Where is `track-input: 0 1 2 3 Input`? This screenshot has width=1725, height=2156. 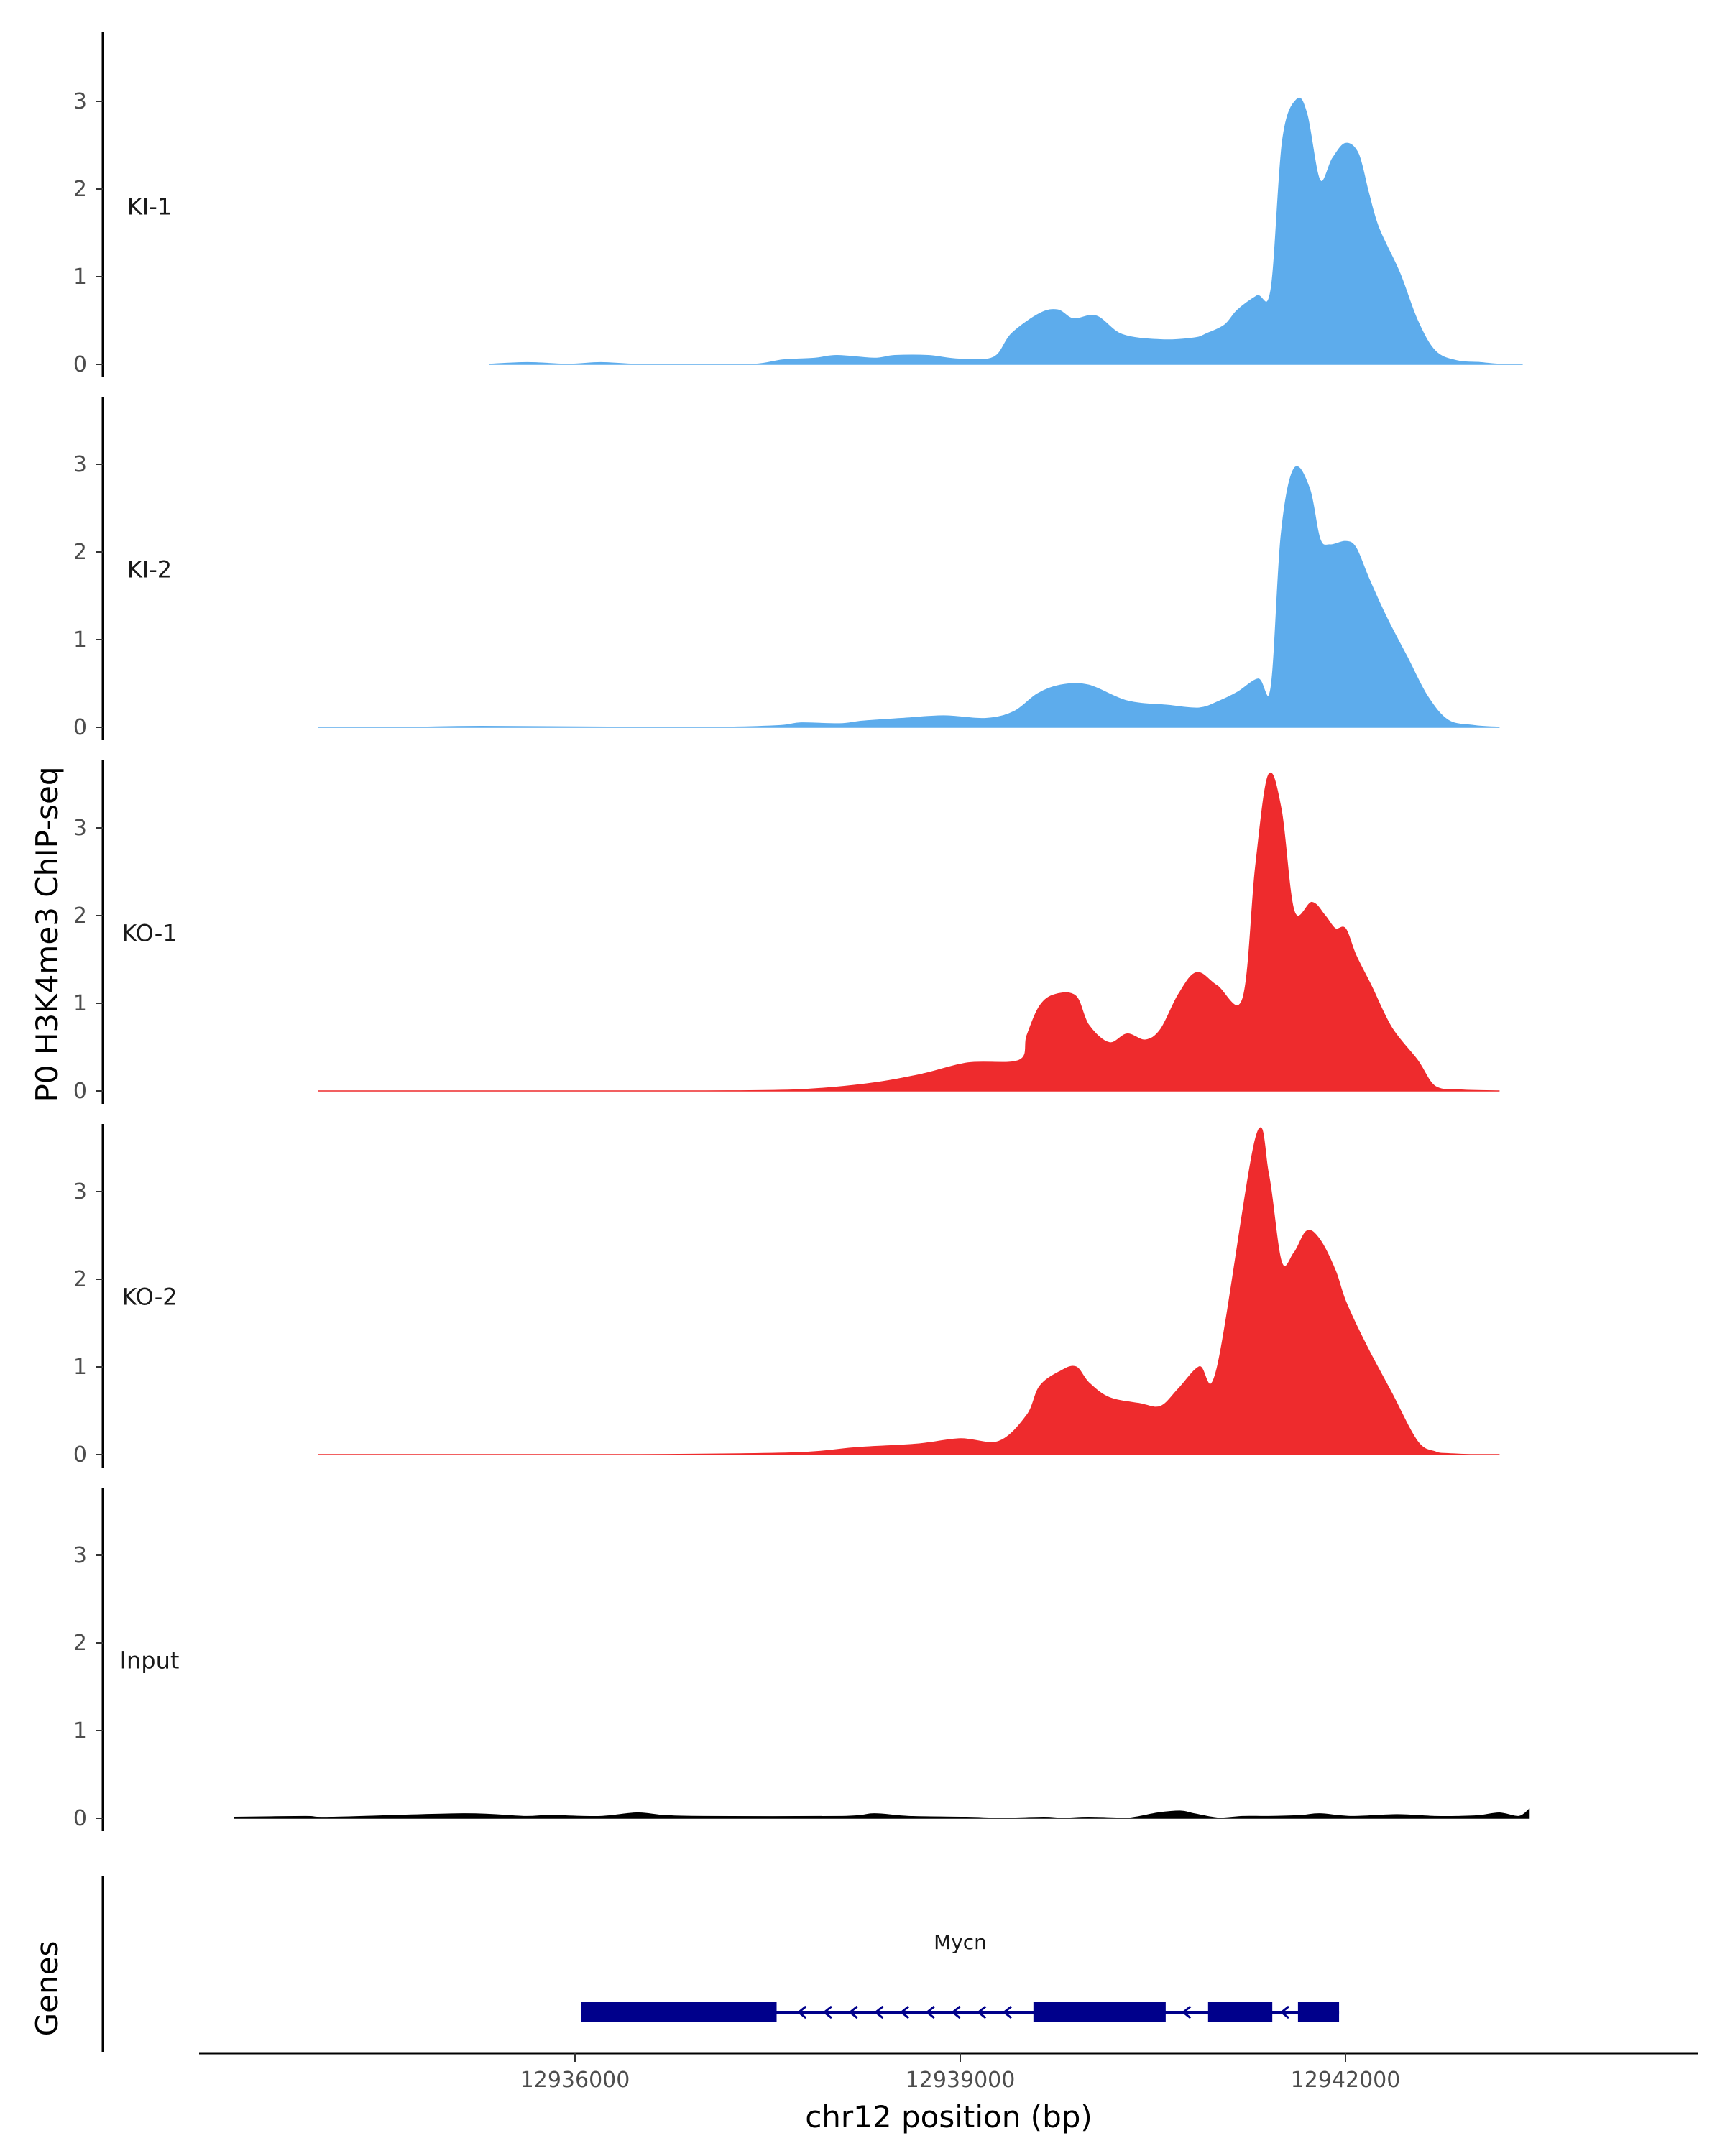
track-input: 0 1 2 3 Input is located at coordinates (801, 1659).